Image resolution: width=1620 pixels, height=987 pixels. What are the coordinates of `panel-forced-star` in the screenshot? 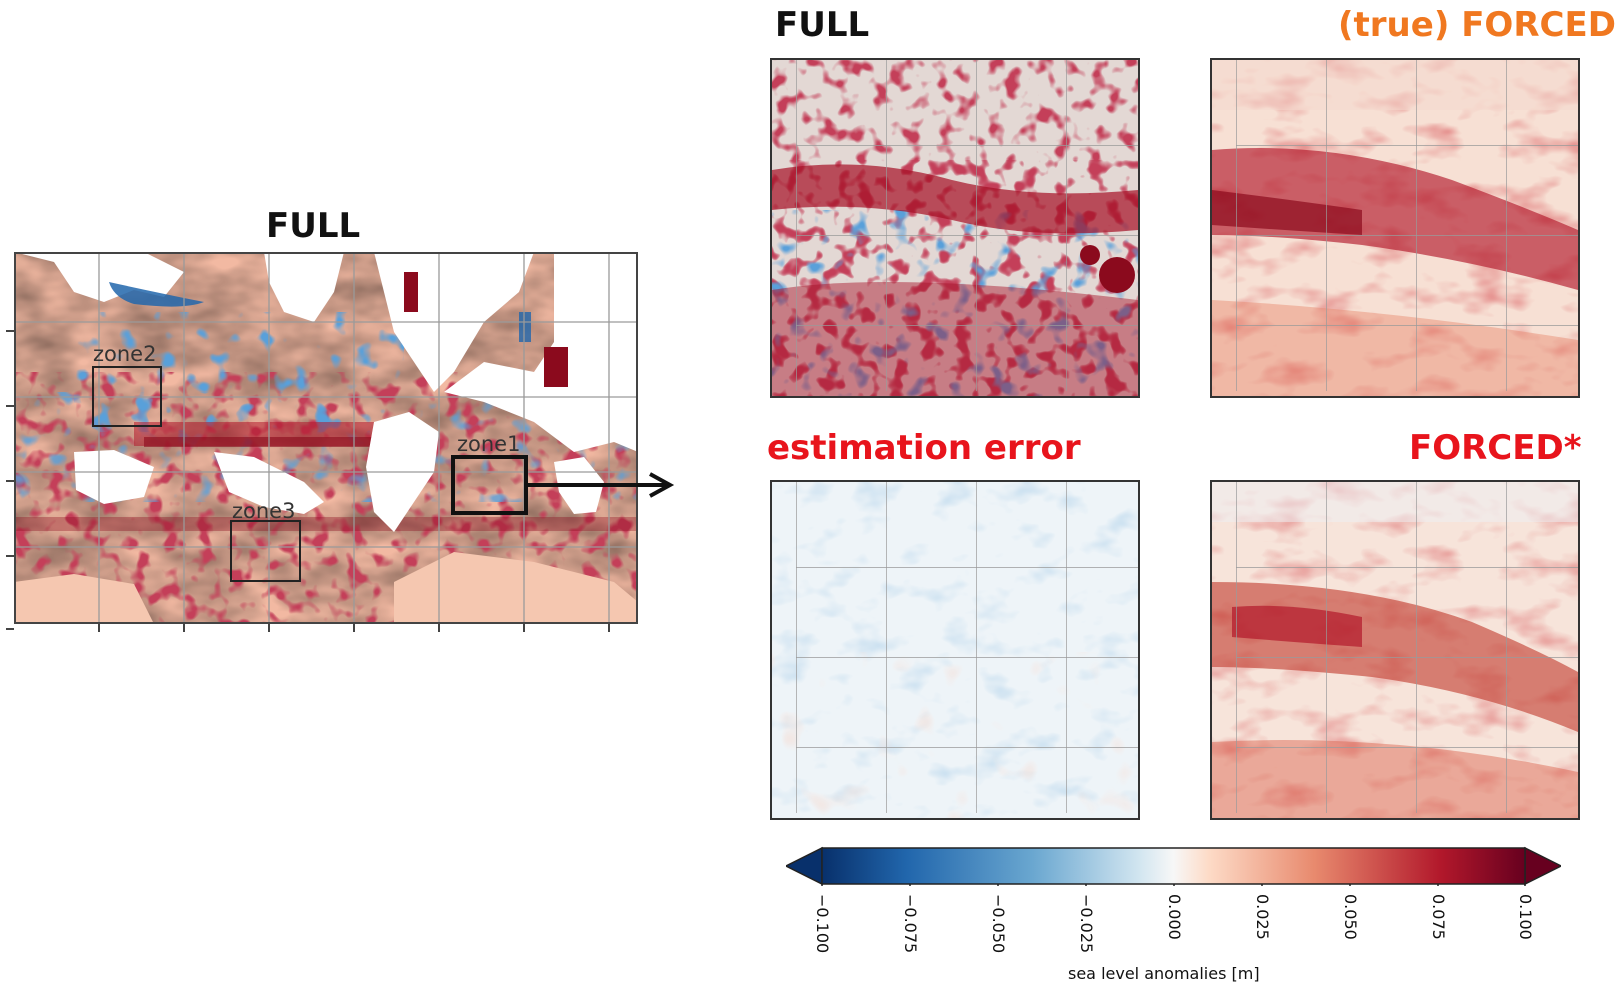 It's located at (1395, 650).